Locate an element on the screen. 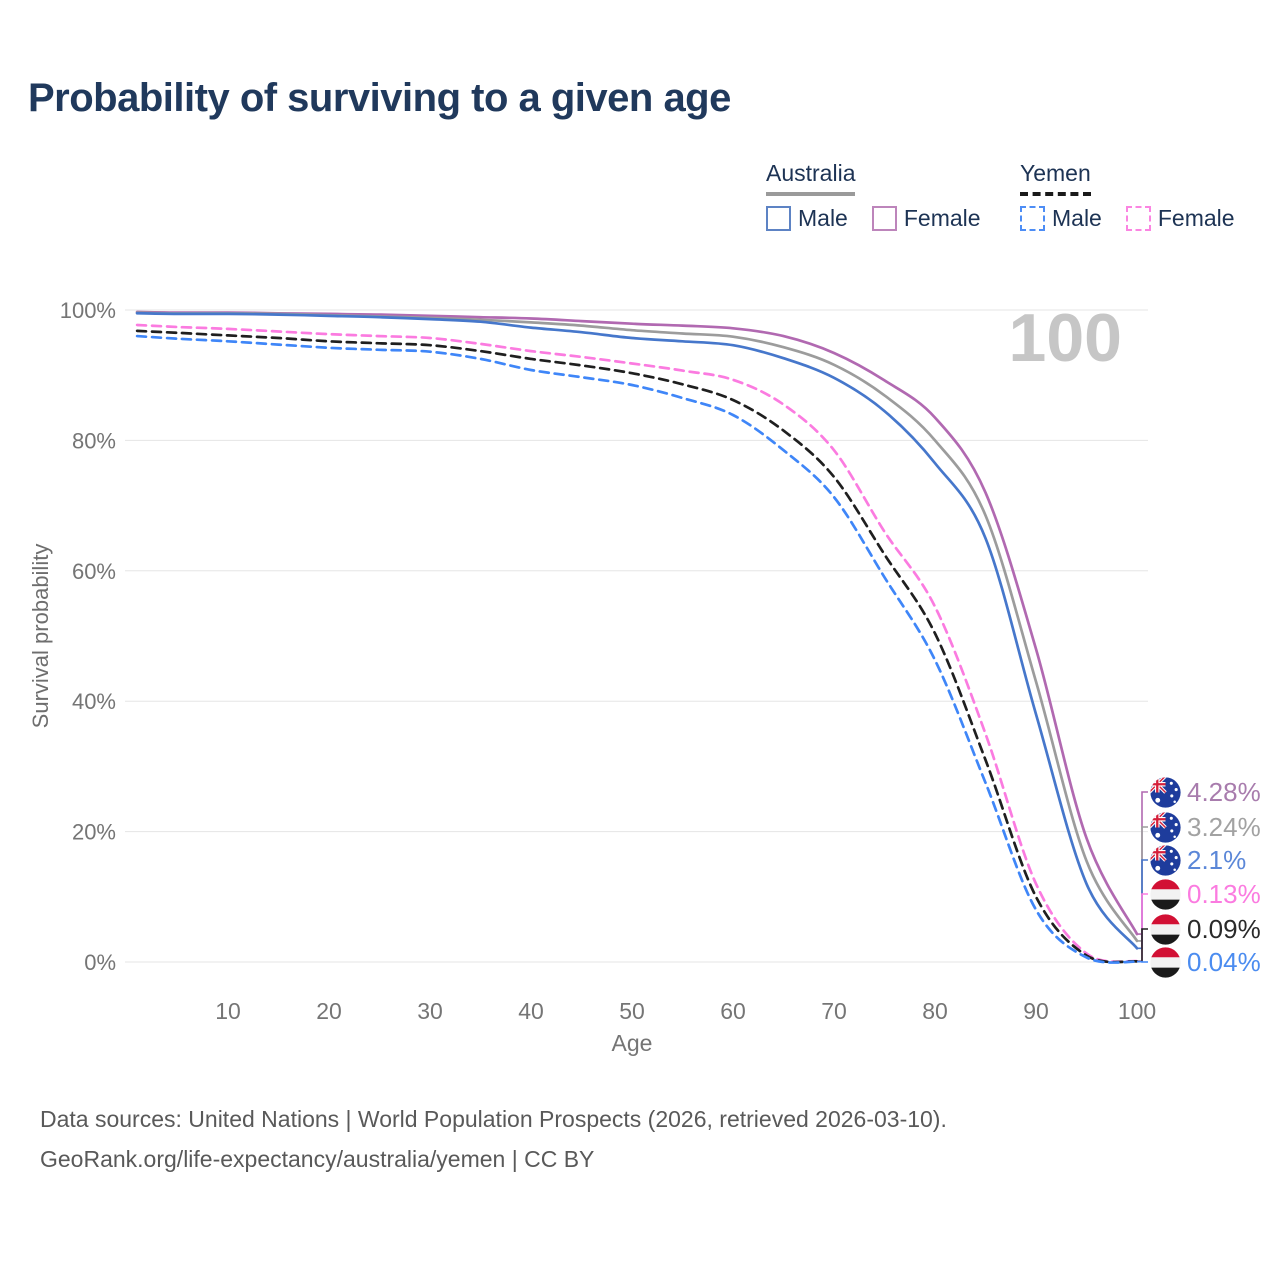  x-tick-label: 80 is located at coordinates (935, 1011).